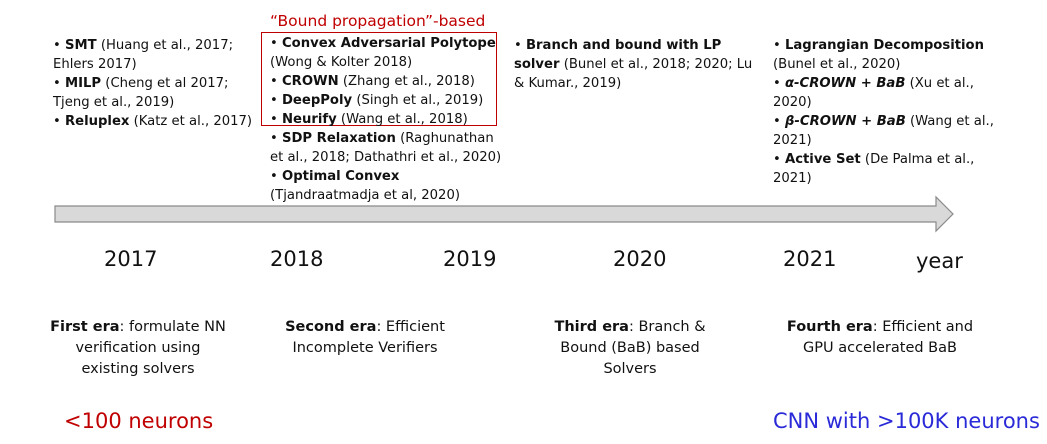 This screenshot has height=444, width=1047. I want to click on left-note: <100 neurons, so click(139, 421).